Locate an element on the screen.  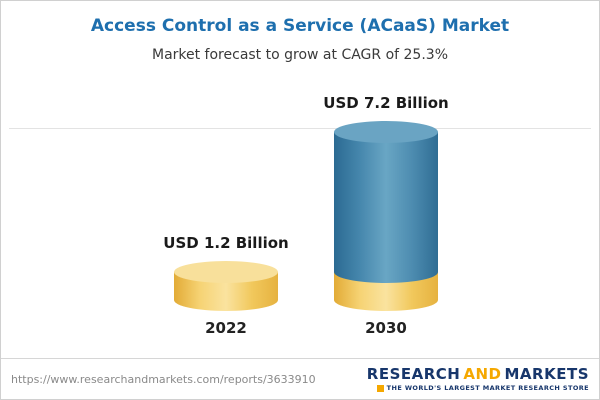
value-label-2030: USD 7.2 Billion is located at coordinates (386, 103).